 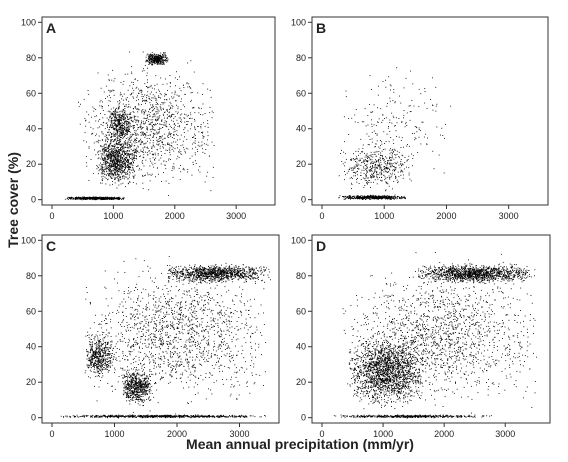 I want to click on y-tick-label: 100, so click(x=298, y=22).